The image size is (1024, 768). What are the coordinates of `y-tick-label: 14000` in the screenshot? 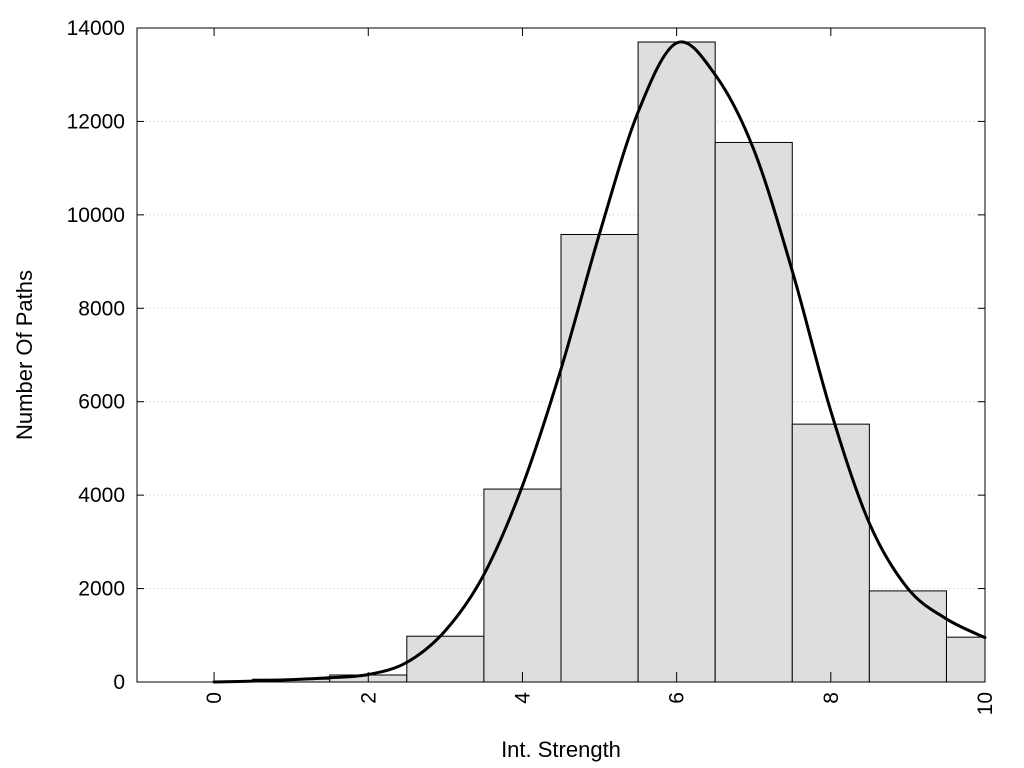 It's located at (96, 28).